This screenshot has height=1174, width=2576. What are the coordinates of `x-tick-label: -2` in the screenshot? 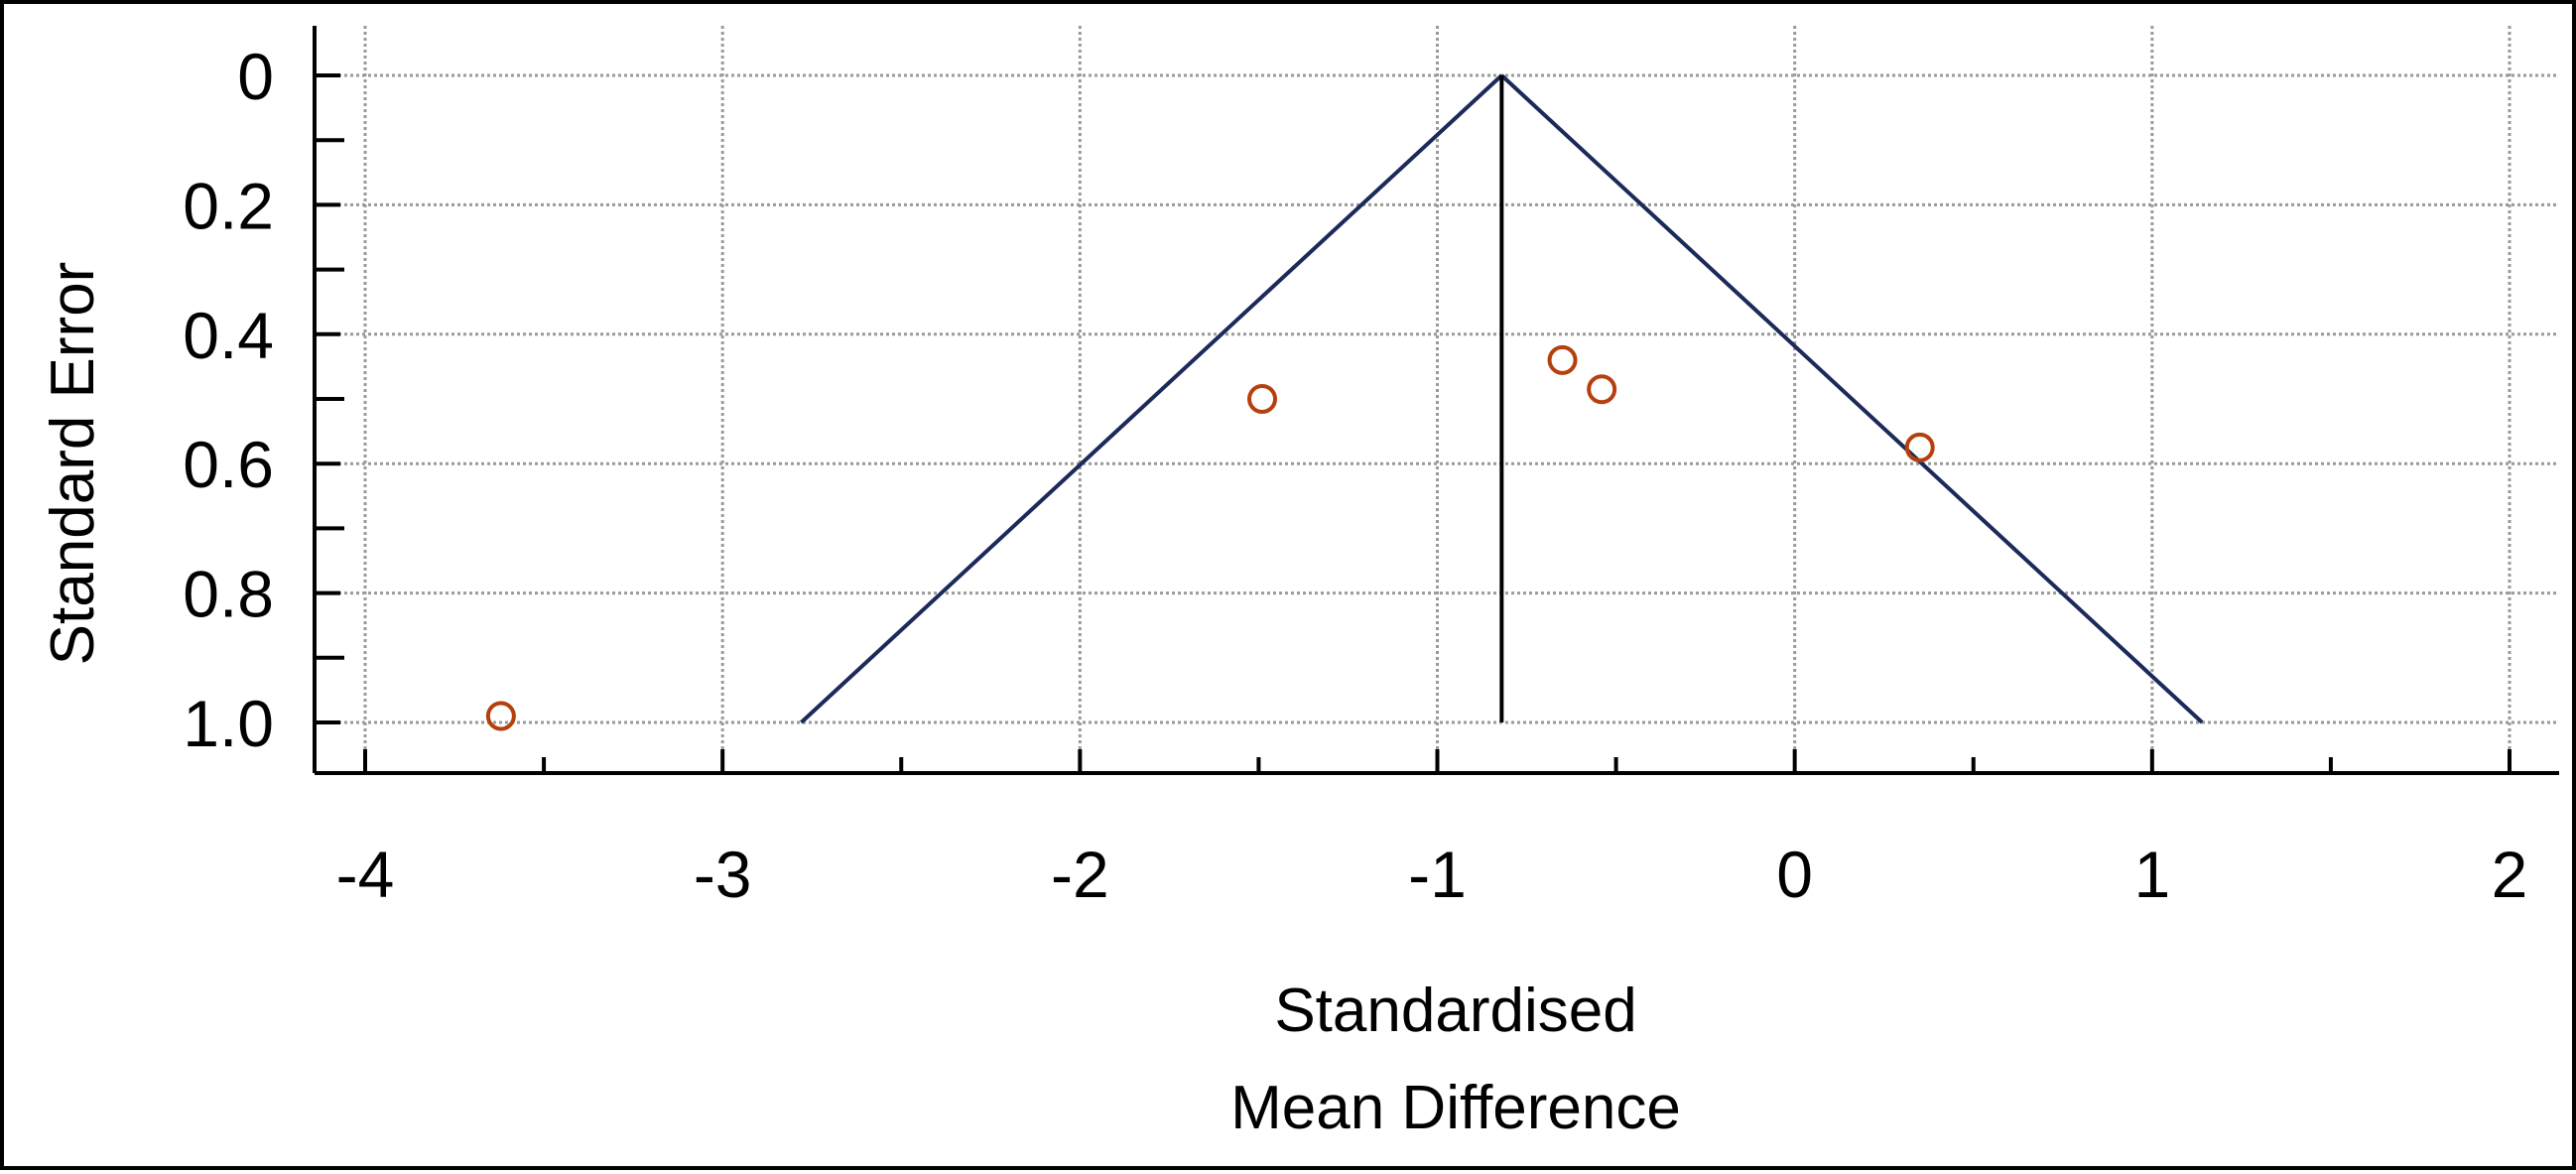 It's located at (1080, 874).